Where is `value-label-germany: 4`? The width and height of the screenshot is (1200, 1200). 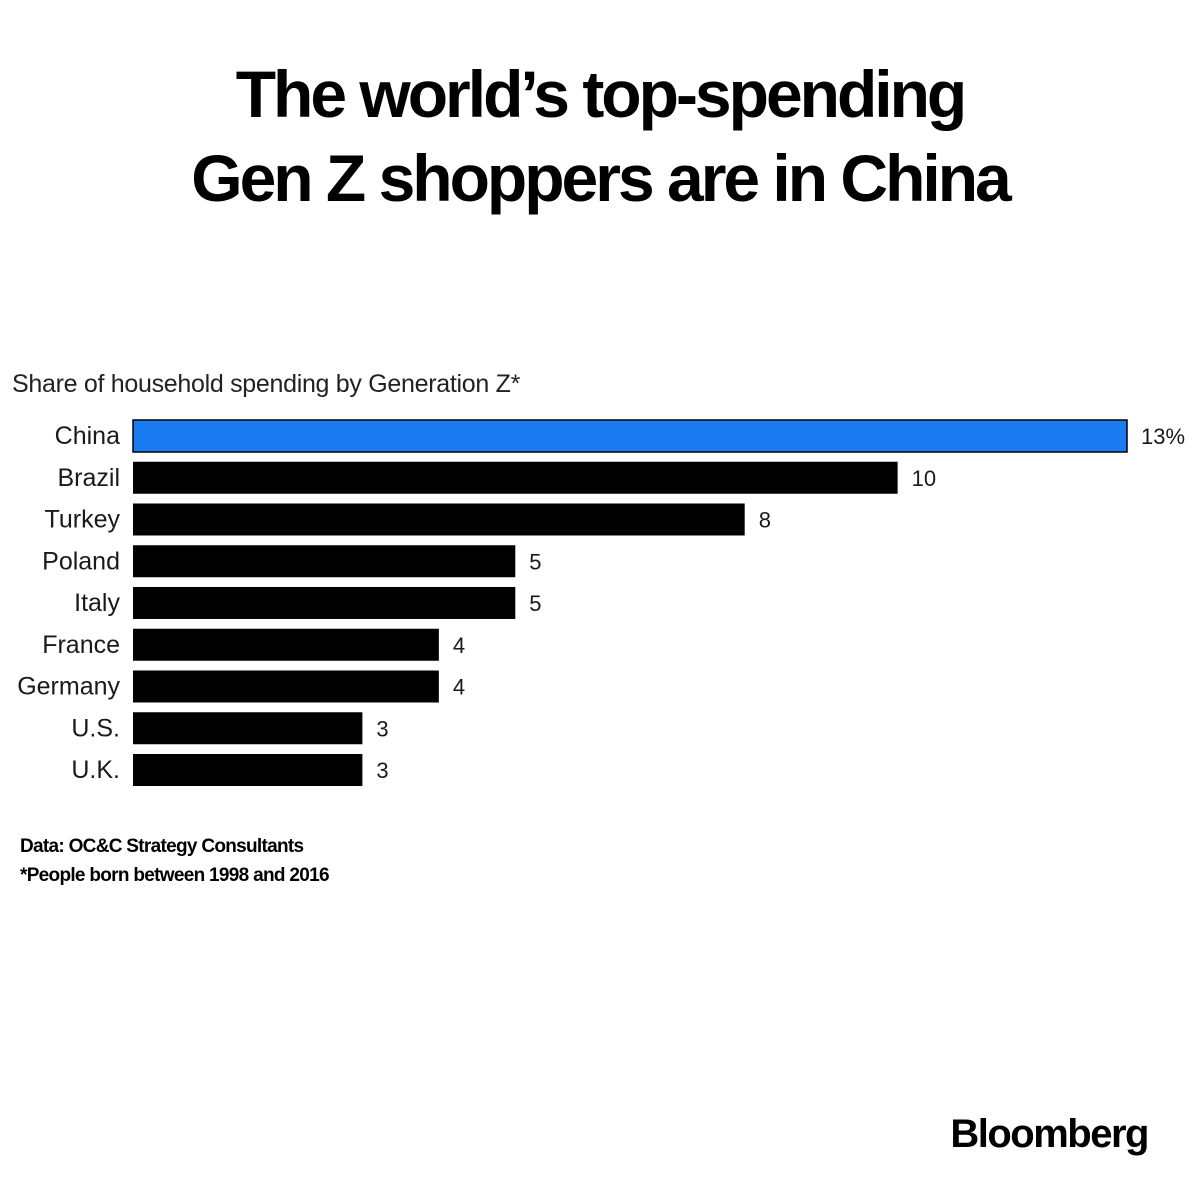
value-label-germany: 4 is located at coordinates (459, 687).